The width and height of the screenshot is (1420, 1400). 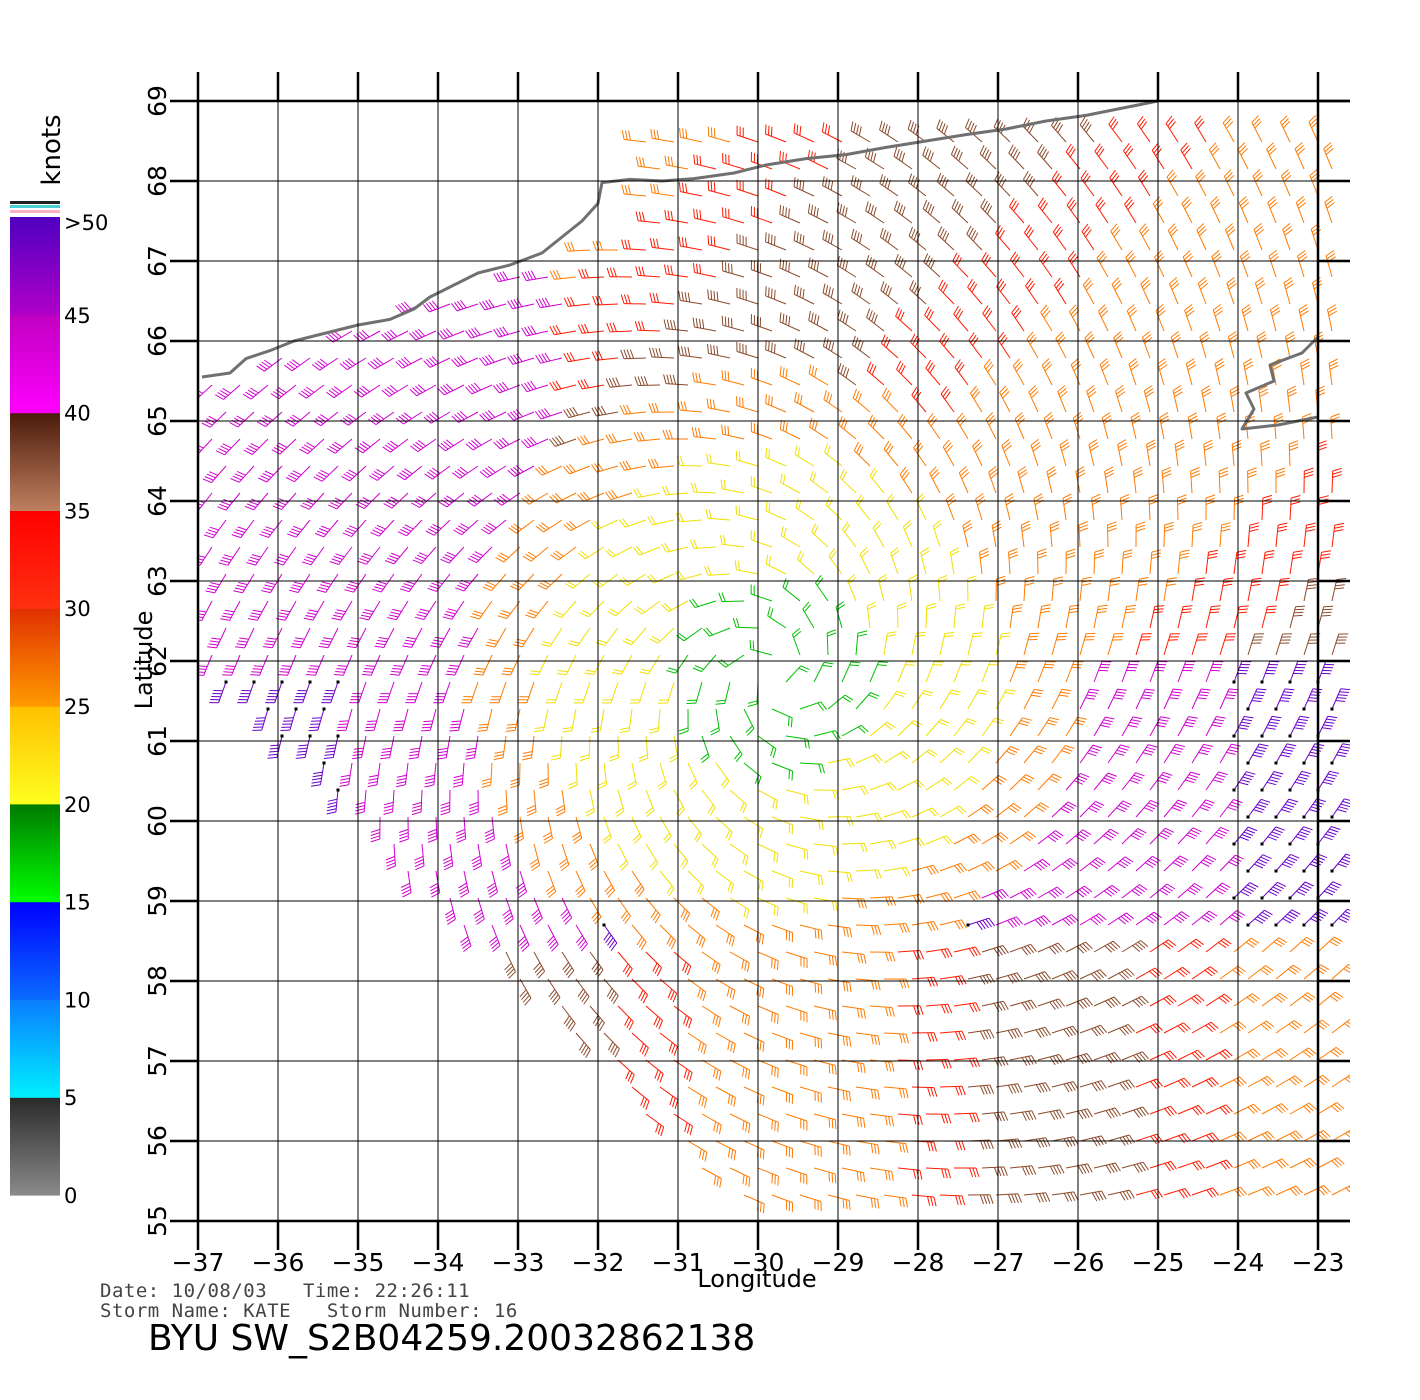 What do you see at coordinates (77, 1000) in the screenshot?
I see `colorbar-tick-label: 10` at bounding box center [77, 1000].